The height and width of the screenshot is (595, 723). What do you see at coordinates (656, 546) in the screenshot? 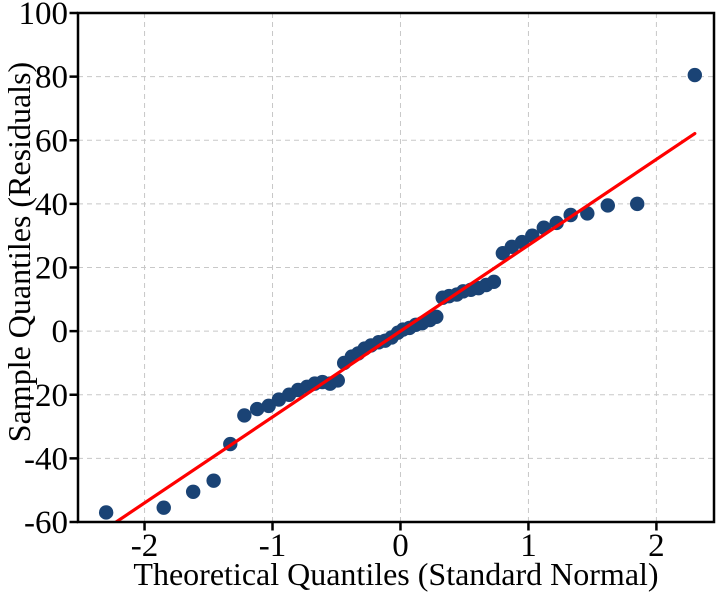
I see `x-tick-label: 2` at bounding box center [656, 546].